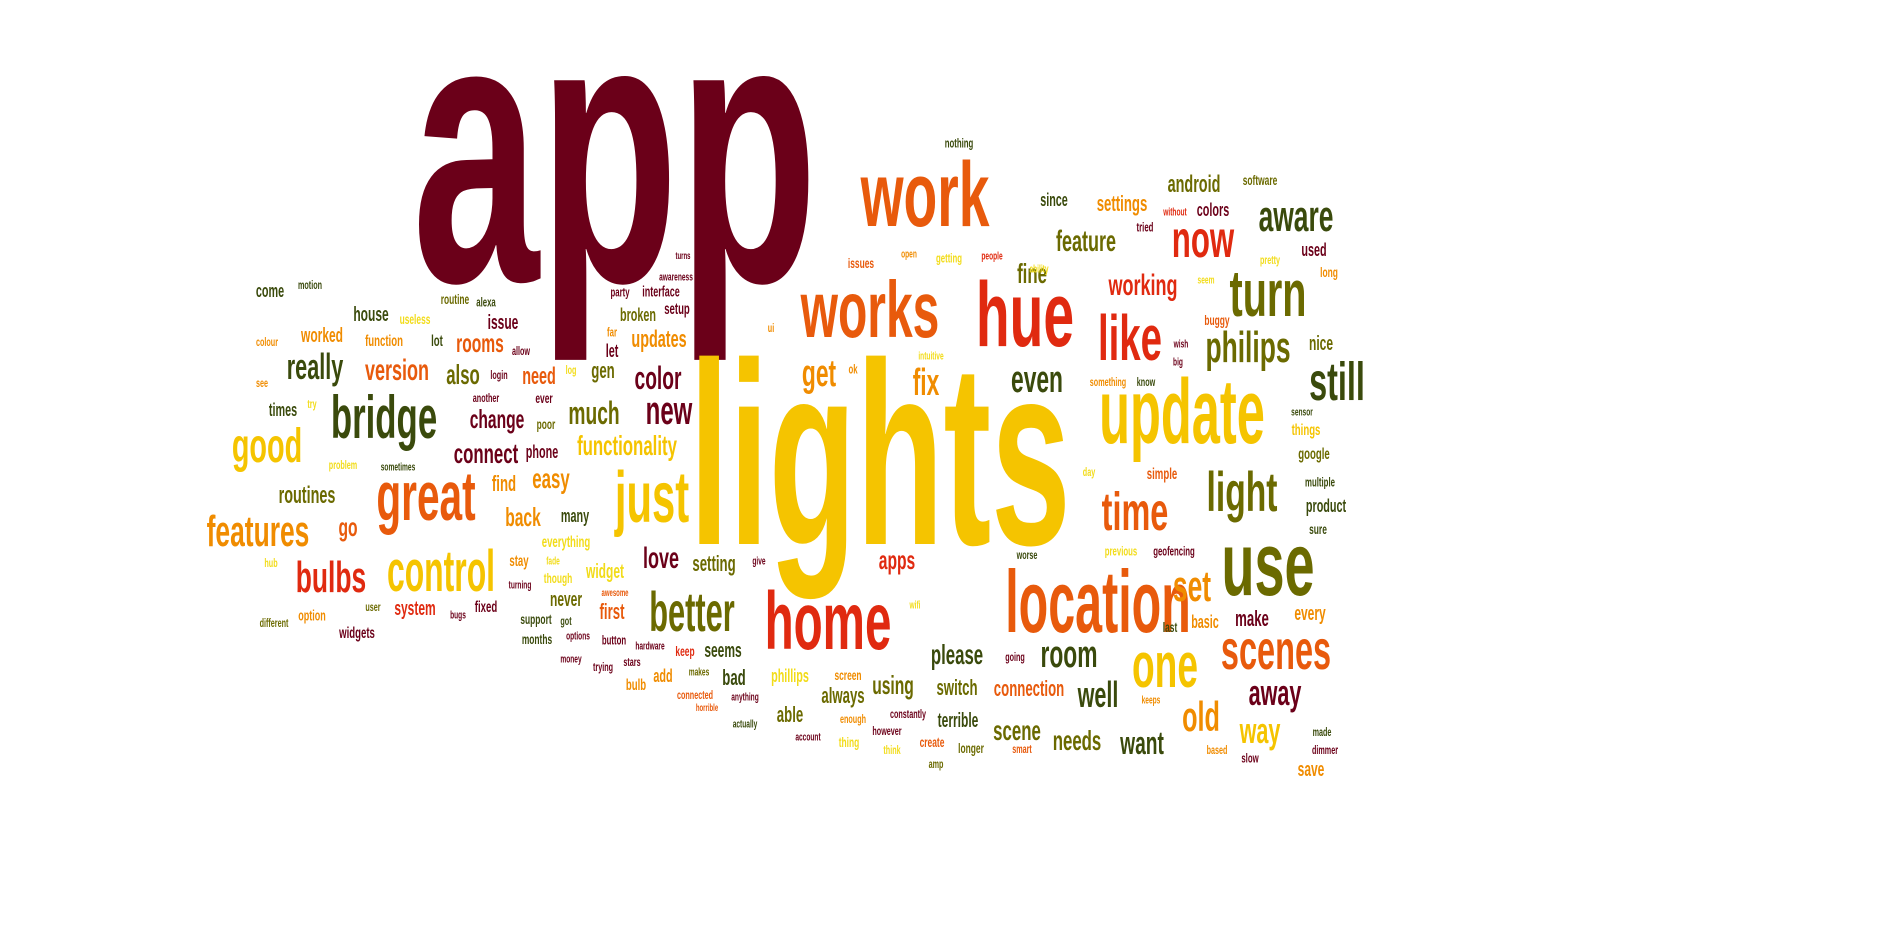  I want to click on word-keeps: keeps, so click(1151, 700).